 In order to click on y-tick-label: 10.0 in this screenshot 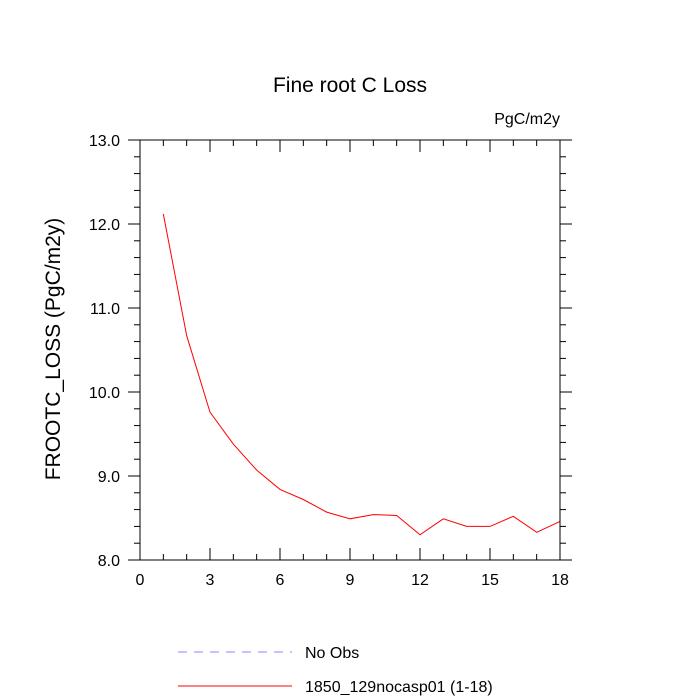, I will do `click(104, 393)`.